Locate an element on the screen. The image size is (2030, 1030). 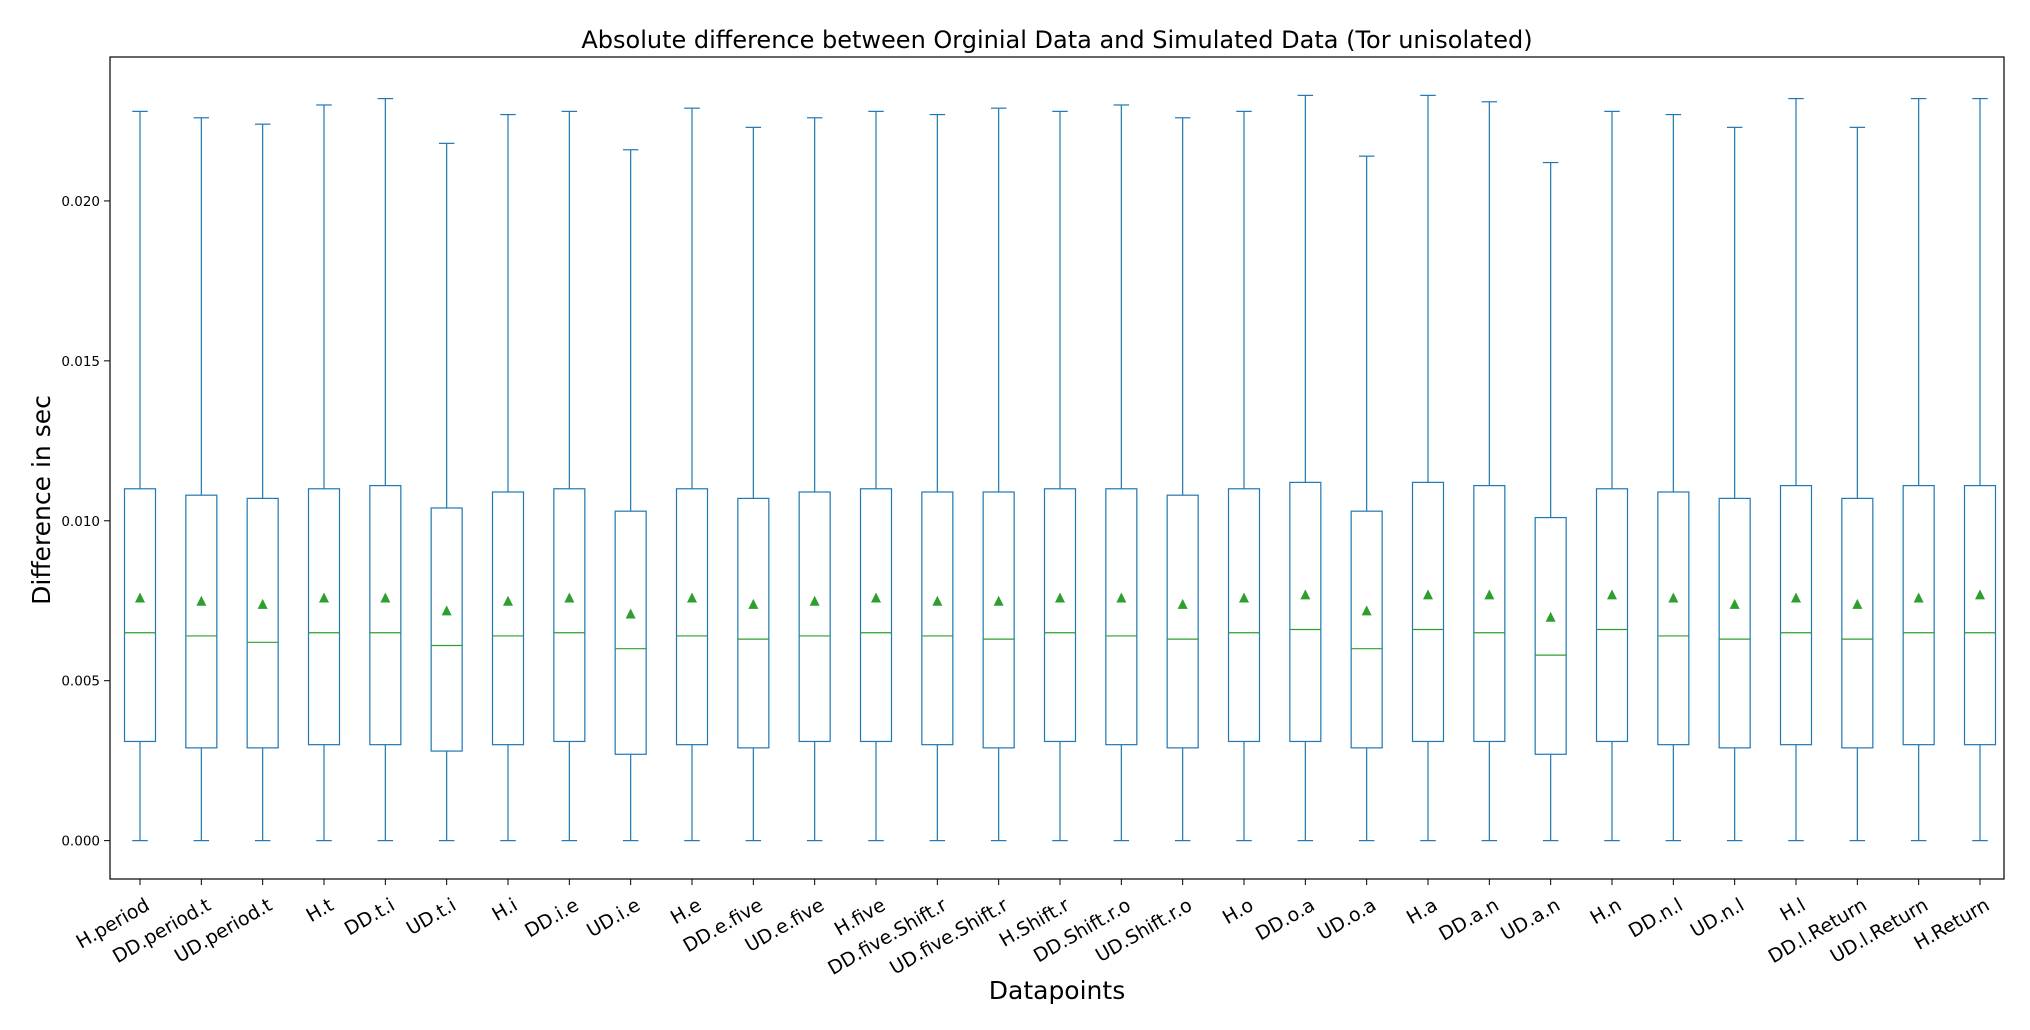
x-tick-label: H.a is located at coordinates (1422, 911).